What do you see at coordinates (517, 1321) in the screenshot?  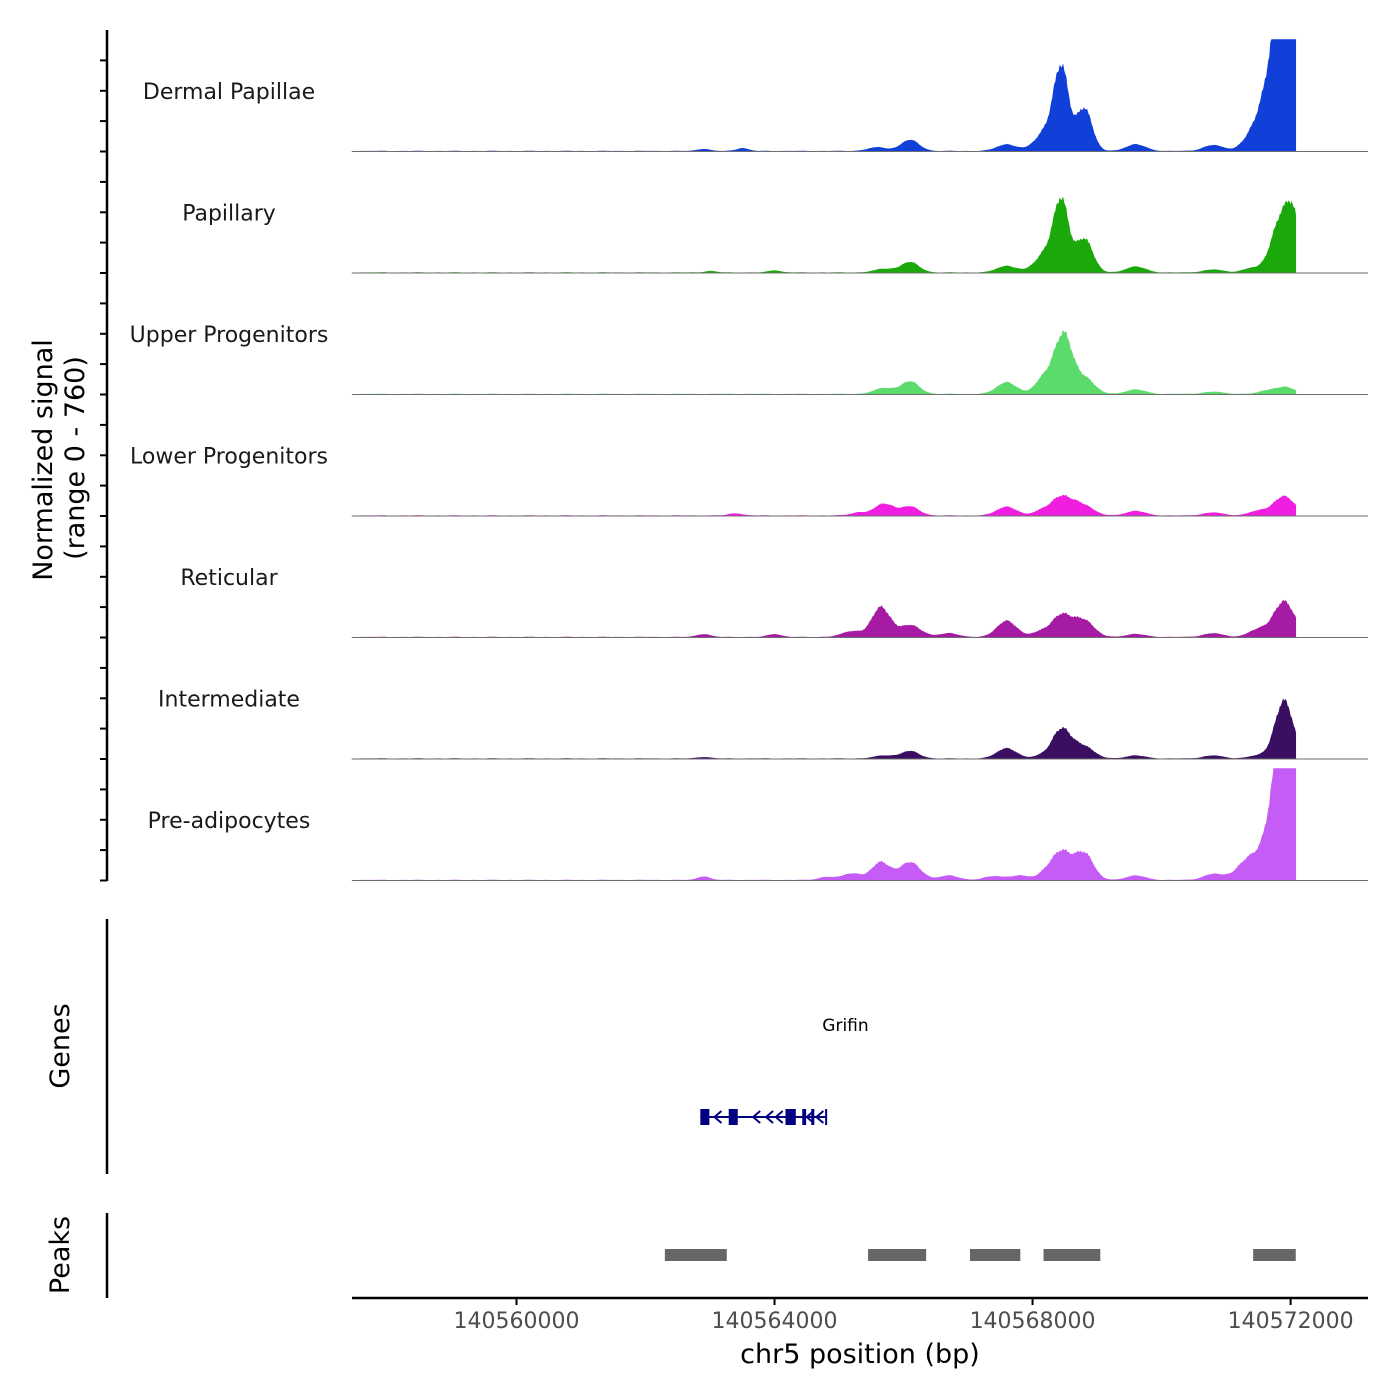 I see `x-tick-label: 140560000` at bounding box center [517, 1321].